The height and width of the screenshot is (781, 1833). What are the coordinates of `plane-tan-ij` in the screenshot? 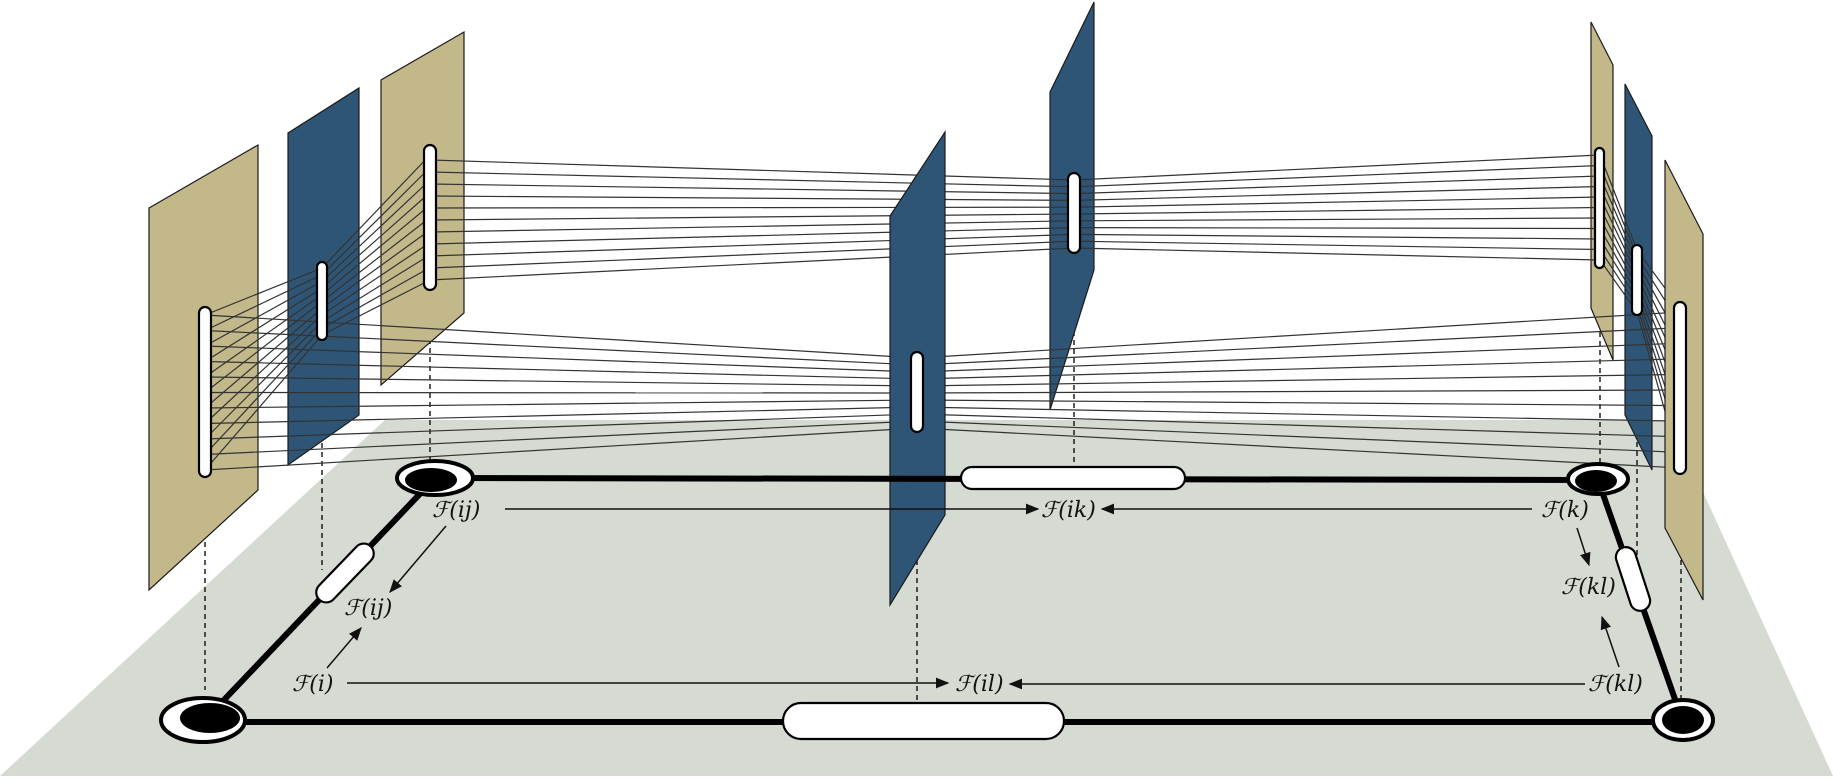 It's located at (422, 208).